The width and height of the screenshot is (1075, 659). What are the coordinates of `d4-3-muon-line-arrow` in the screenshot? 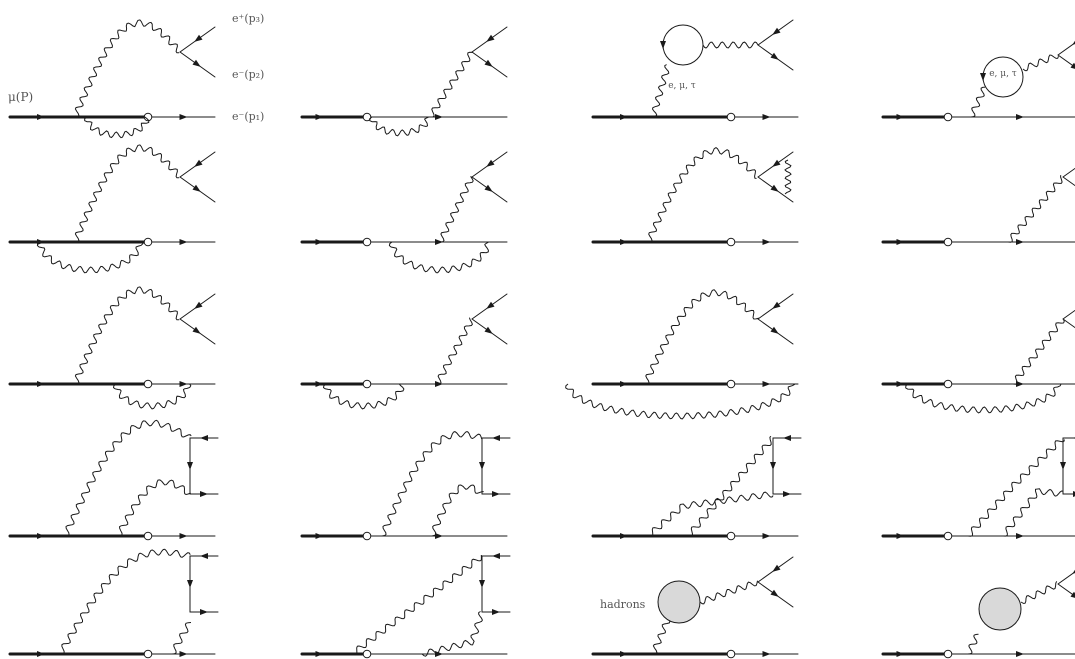 It's located at (900, 384).